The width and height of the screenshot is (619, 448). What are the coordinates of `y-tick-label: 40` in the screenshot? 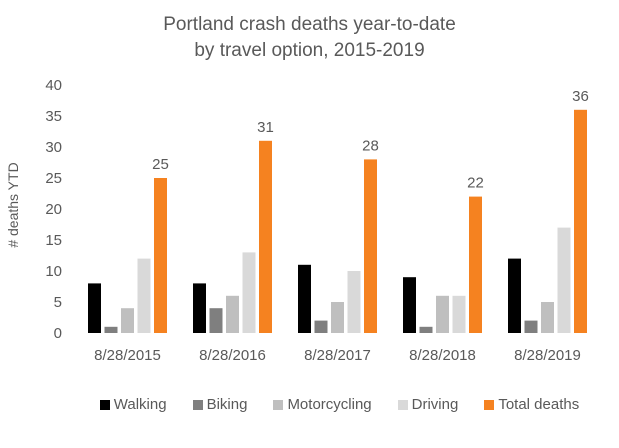 It's located at (53, 85).